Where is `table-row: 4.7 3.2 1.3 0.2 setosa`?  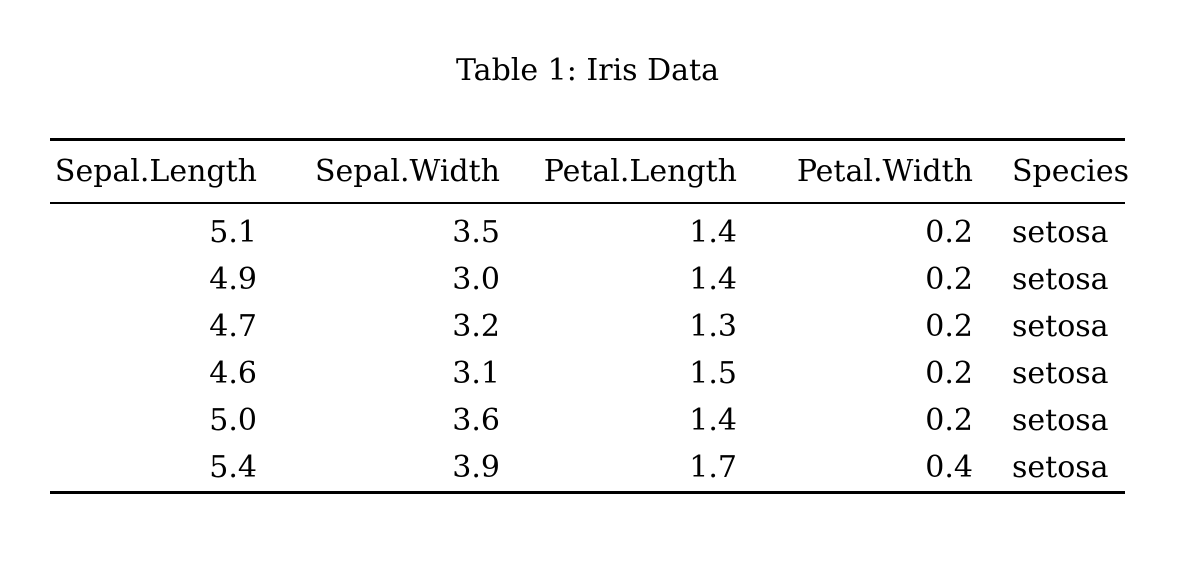
table-row: 4.7 3.2 1.3 0.2 setosa is located at coordinates (587, 326).